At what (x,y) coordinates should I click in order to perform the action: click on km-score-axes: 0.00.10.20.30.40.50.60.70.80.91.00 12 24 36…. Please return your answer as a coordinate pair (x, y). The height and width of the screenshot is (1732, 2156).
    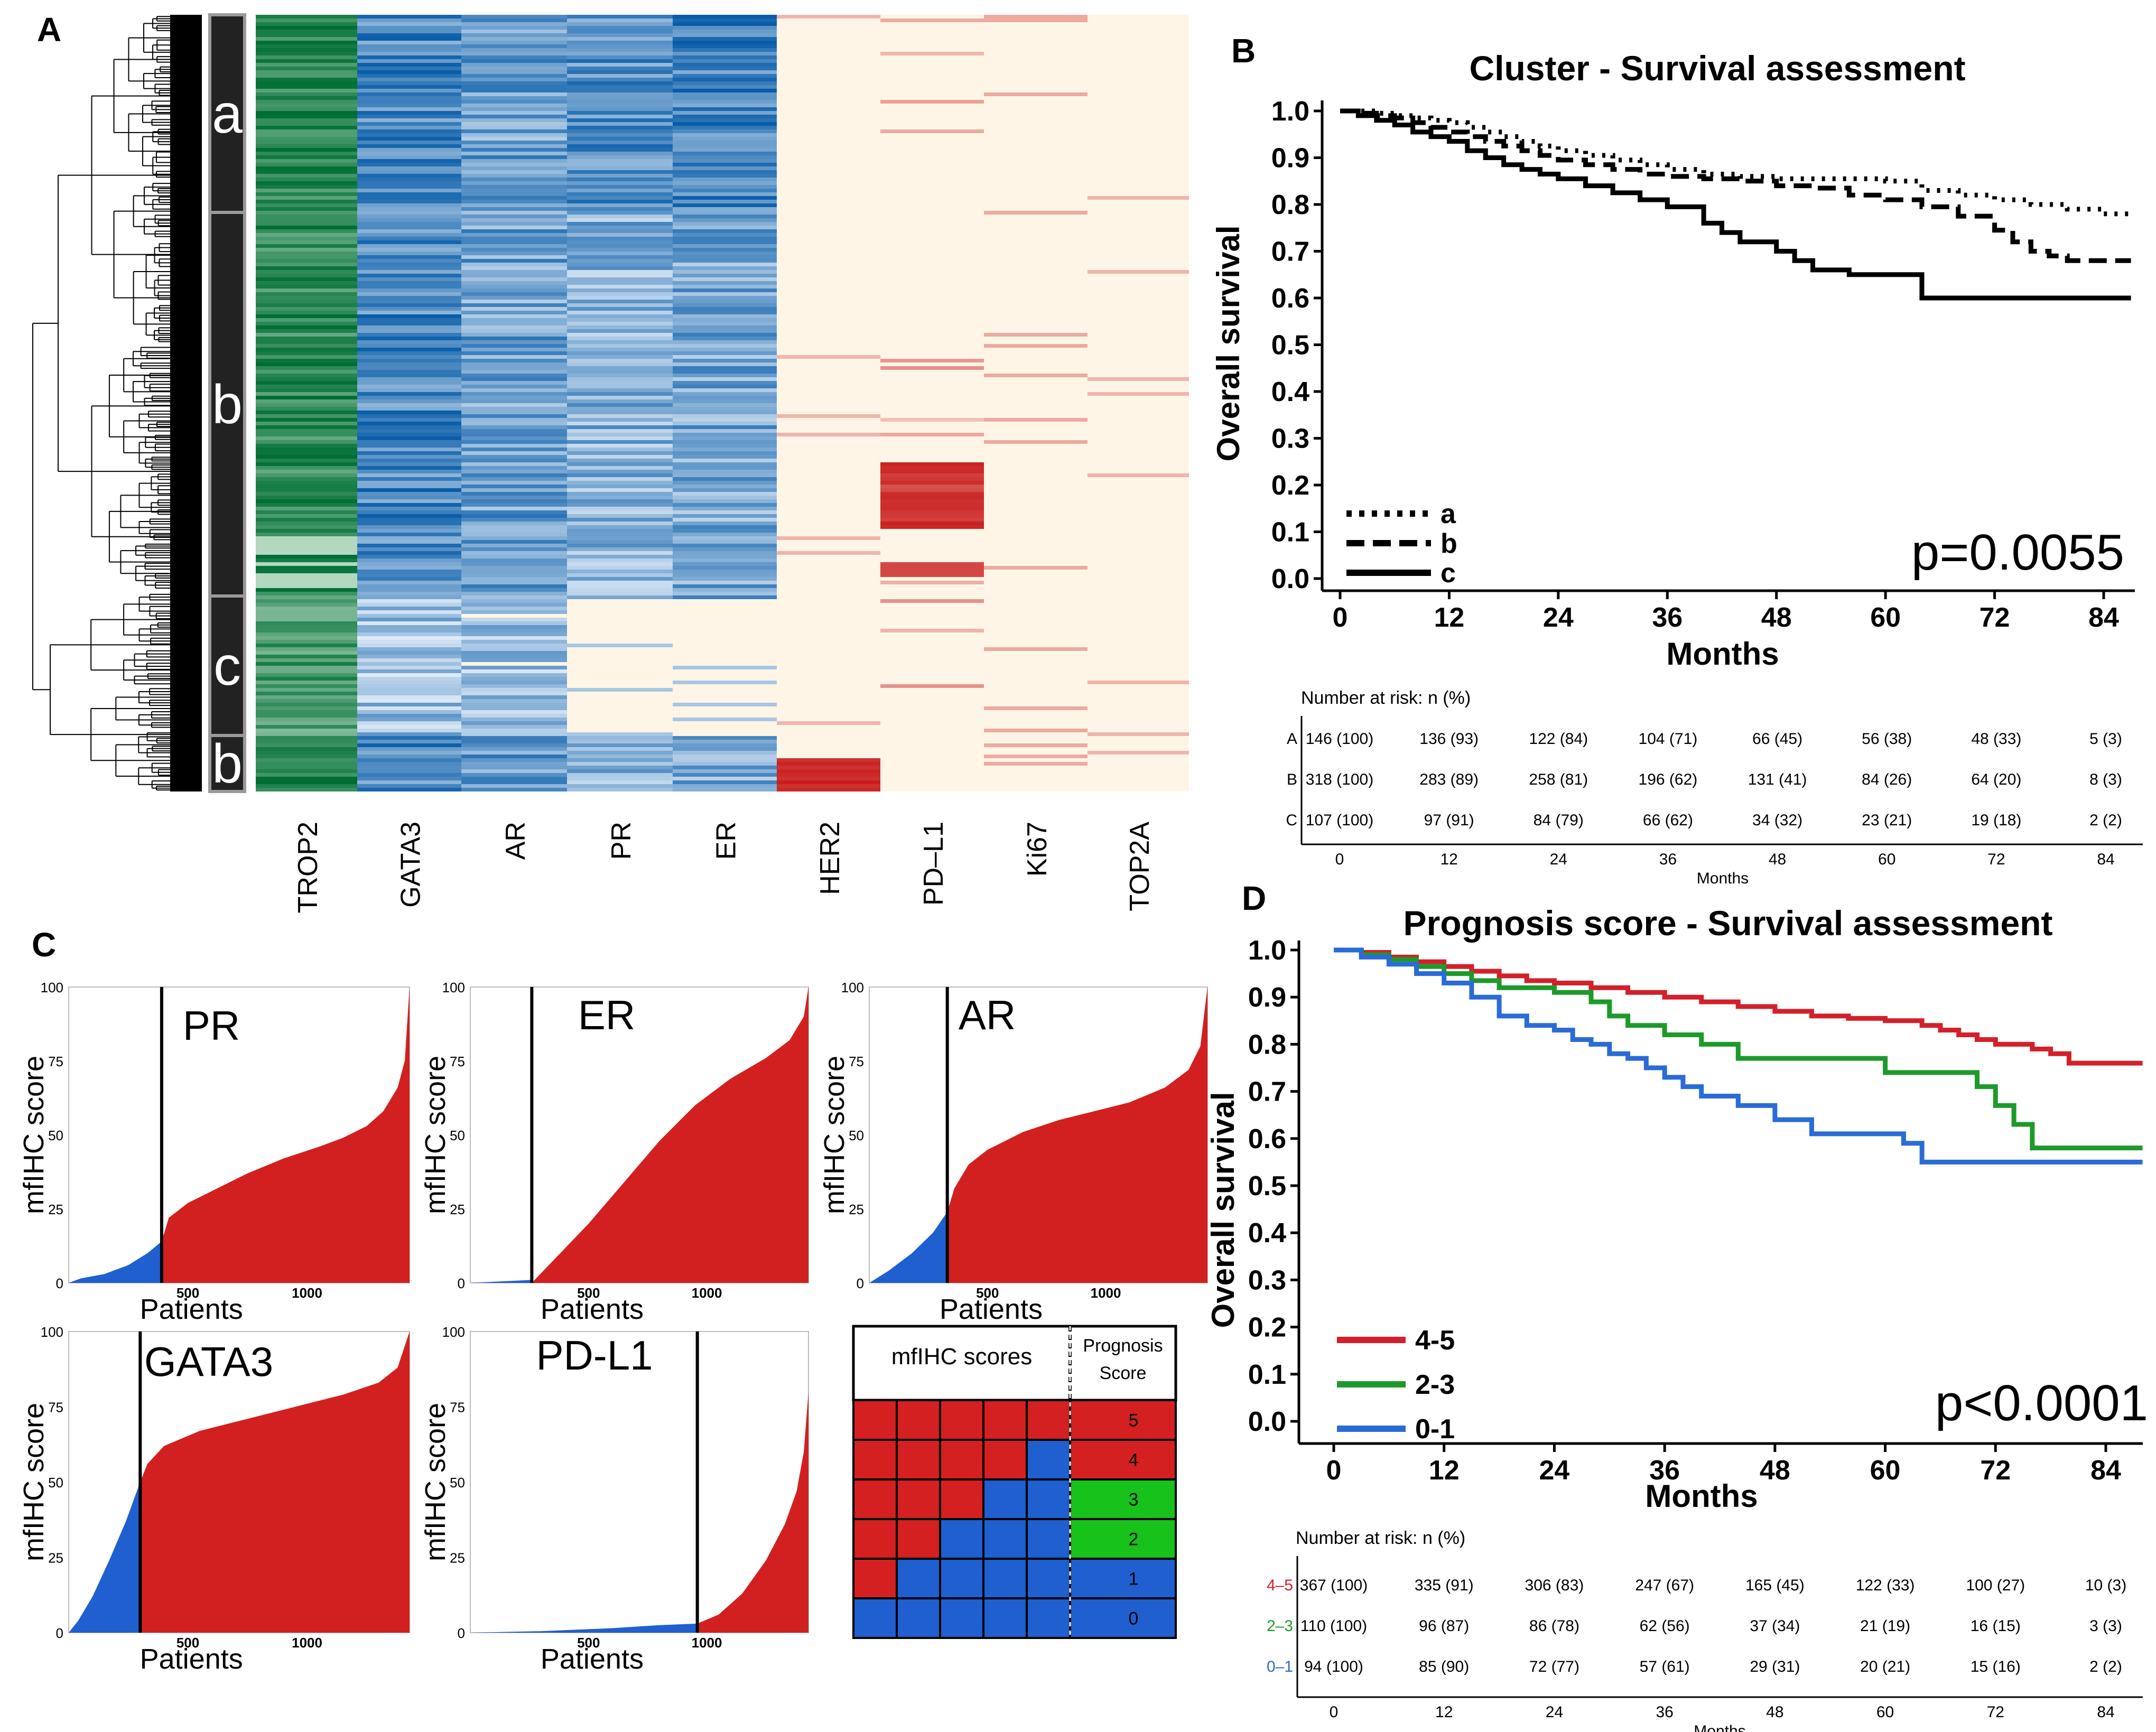
    Looking at the image, I should click on (1695, 1211).